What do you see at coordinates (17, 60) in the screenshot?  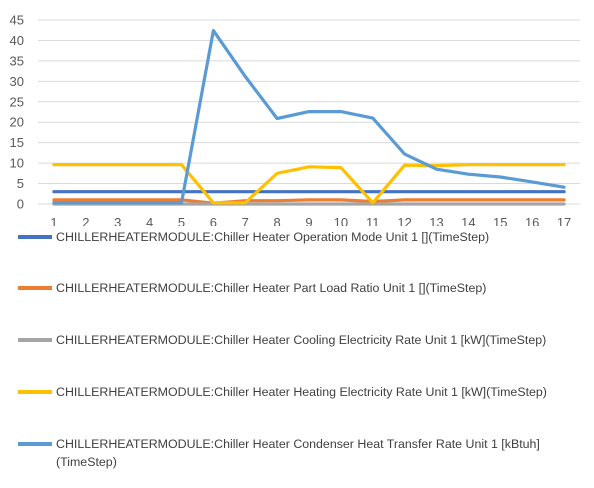 I see `y-tick-label: 35` at bounding box center [17, 60].